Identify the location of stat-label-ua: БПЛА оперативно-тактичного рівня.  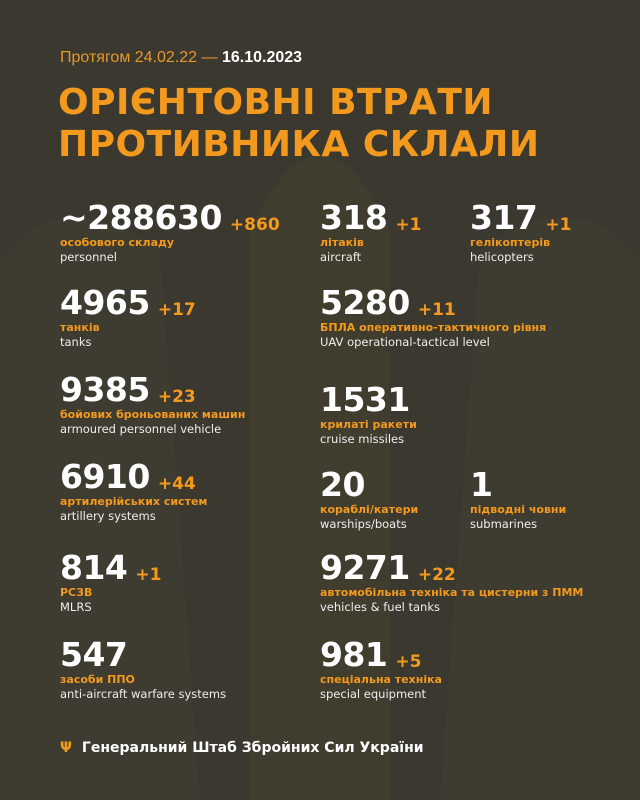
(433, 327).